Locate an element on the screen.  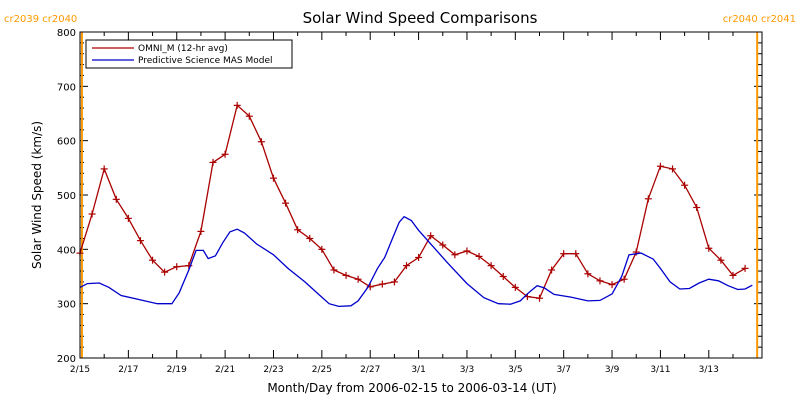
y-tick-label: 600 is located at coordinates (66, 142).